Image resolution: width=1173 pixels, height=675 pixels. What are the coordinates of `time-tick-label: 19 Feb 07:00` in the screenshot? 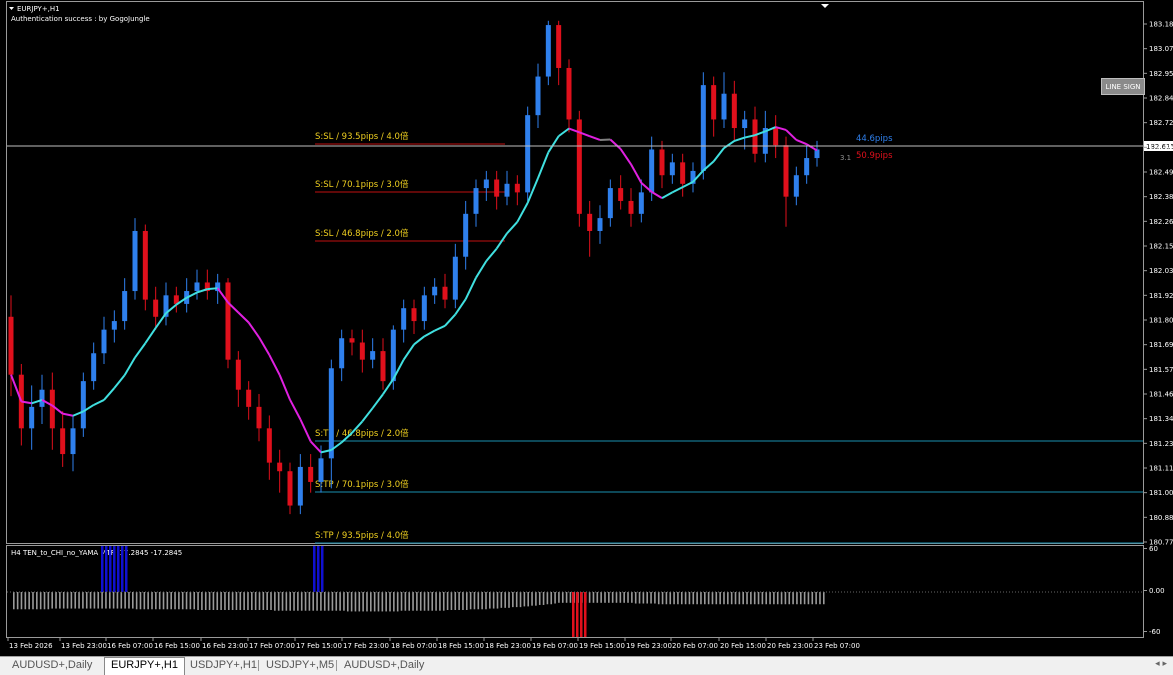 It's located at (555, 646).